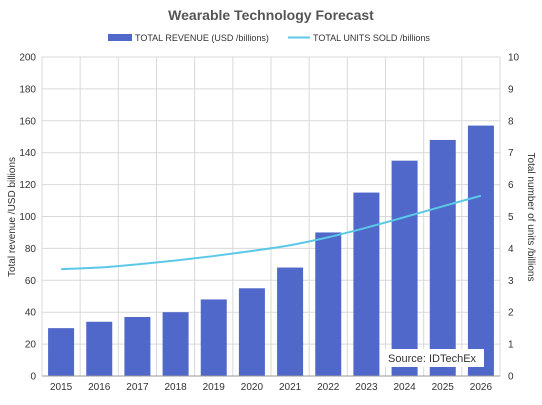 The height and width of the screenshot is (405, 542). What do you see at coordinates (511, 345) in the screenshot?
I see `y-right-tick-label: 1` at bounding box center [511, 345].